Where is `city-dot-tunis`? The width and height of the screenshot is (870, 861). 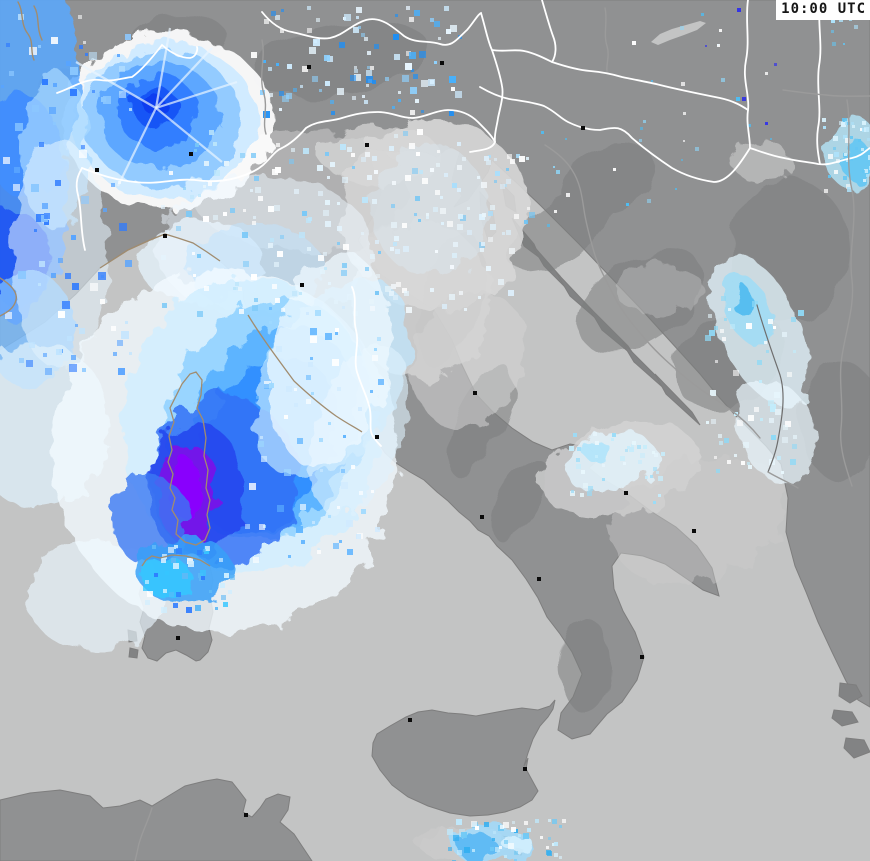 city-dot-tunis is located at coordinates (246, 815).